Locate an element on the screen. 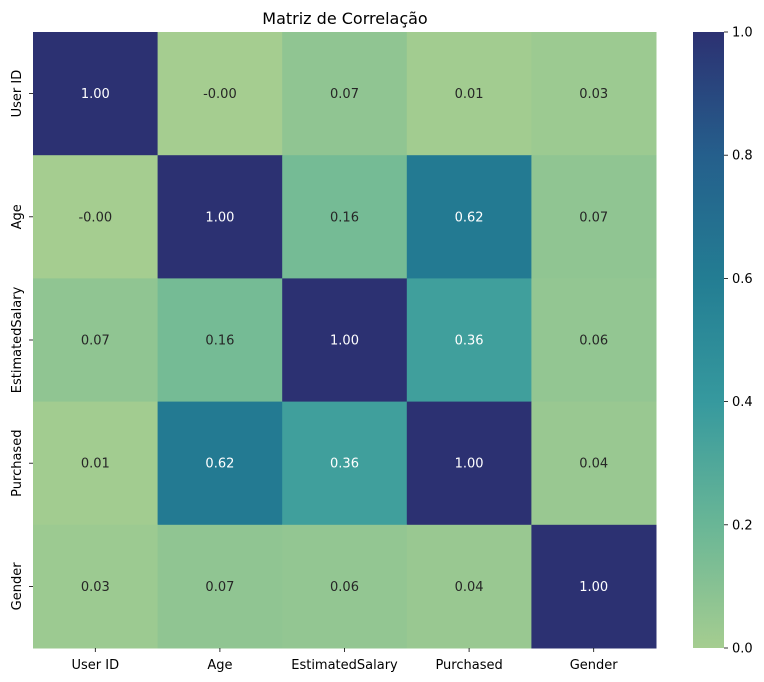  colorbar is located at coordinates (708, 340).